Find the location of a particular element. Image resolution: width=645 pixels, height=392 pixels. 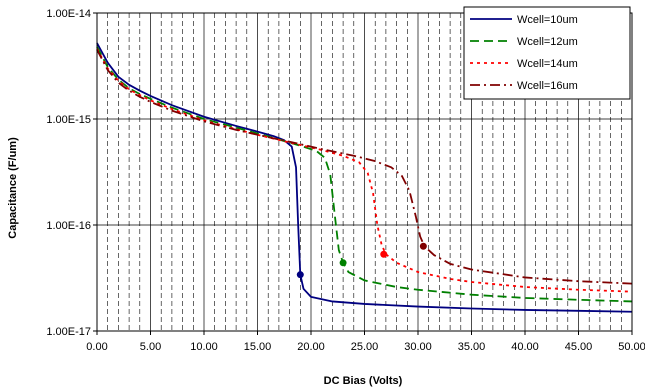

x-tick-label: 5.00 is located at coordinates (150, 347).